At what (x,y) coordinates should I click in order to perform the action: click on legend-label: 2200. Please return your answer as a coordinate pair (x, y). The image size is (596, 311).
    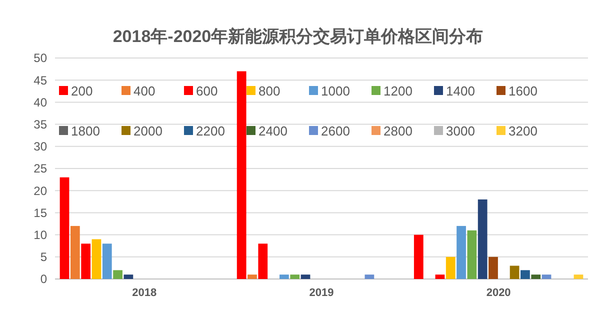
    Looking at the image, I should click on (210, 131).